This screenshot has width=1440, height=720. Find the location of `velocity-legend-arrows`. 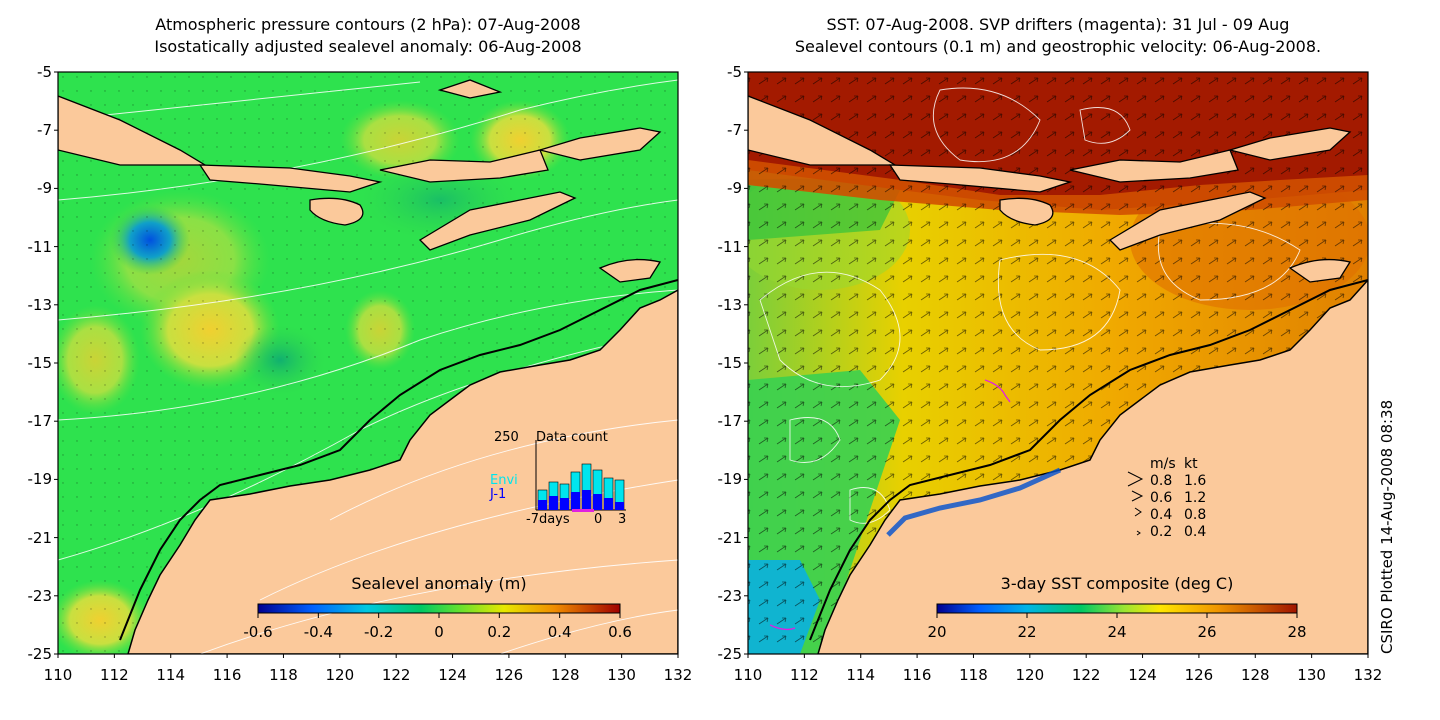

velocity-legend-arrows is located at coordinates (1135, 503).